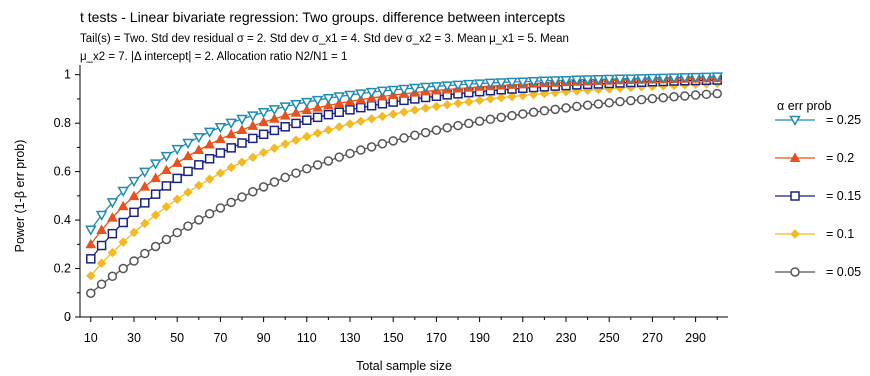  What do you see at coordinates (840, 234) in the screenshot?
I see `legend-label: = 0.1` at bounding box center [840, 234].